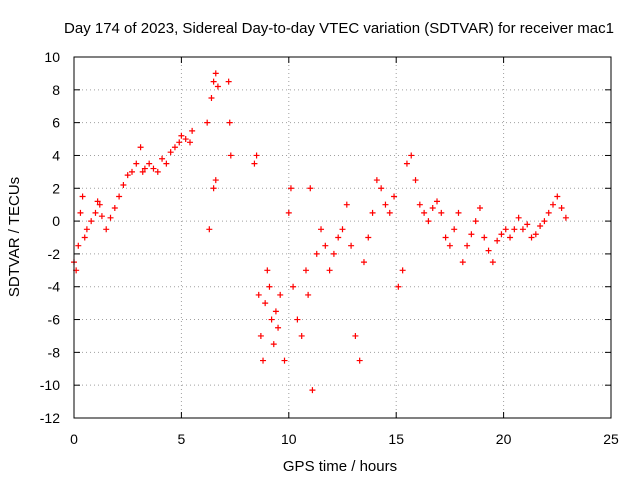 The height and width of the screenshot is (480, 640). I want to click on y-tick-label: -12, so click(50, 418).